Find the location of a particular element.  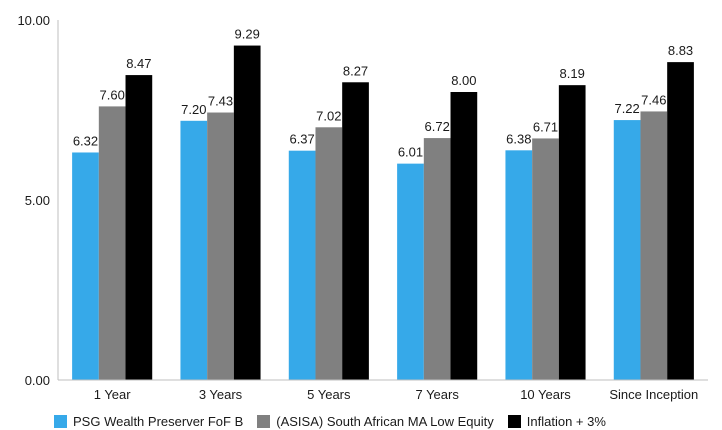

x-tick-label: 1 Year is located at coordinates (113, 394).